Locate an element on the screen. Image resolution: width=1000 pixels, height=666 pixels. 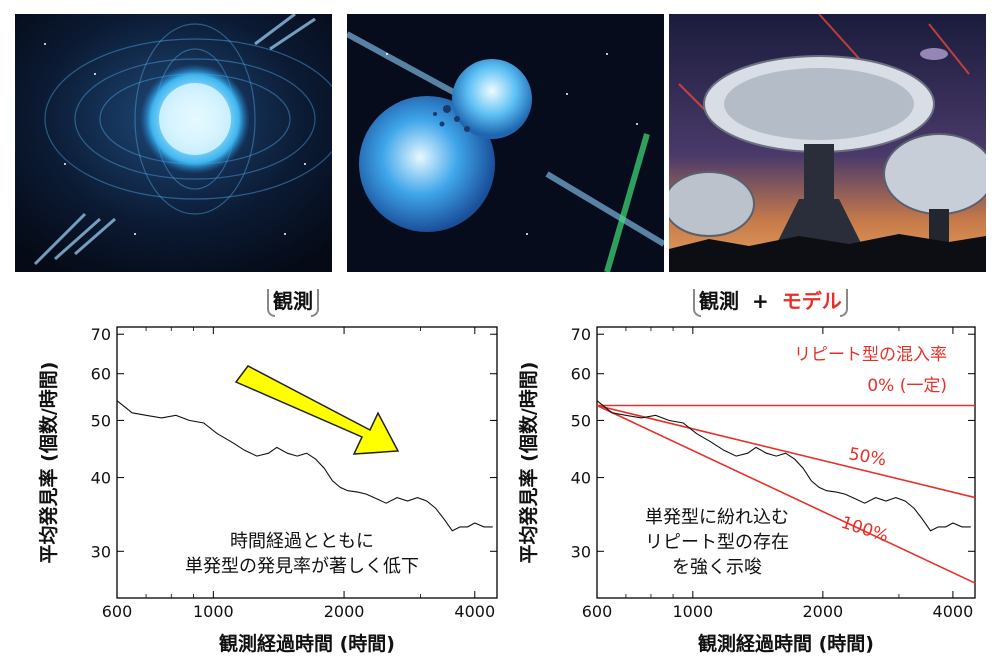
legend-title: リピート型の混入率 is located at coordinates (870, 355).